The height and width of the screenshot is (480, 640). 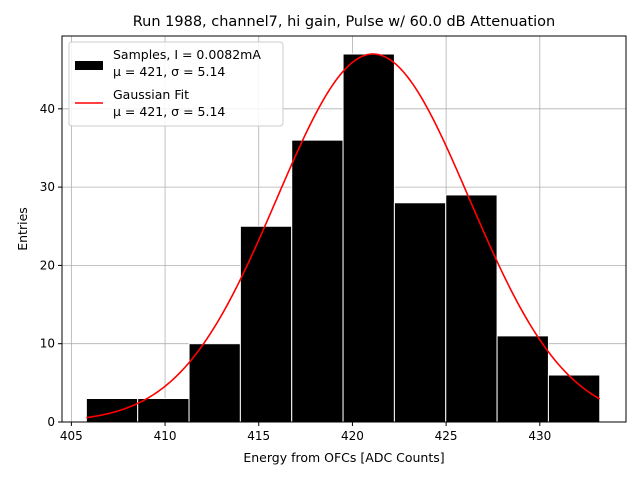 What do you see at coordinates (71, 436) in the screenshot?
I see `x-tick-label: 405` at bounding box center [71, 436].